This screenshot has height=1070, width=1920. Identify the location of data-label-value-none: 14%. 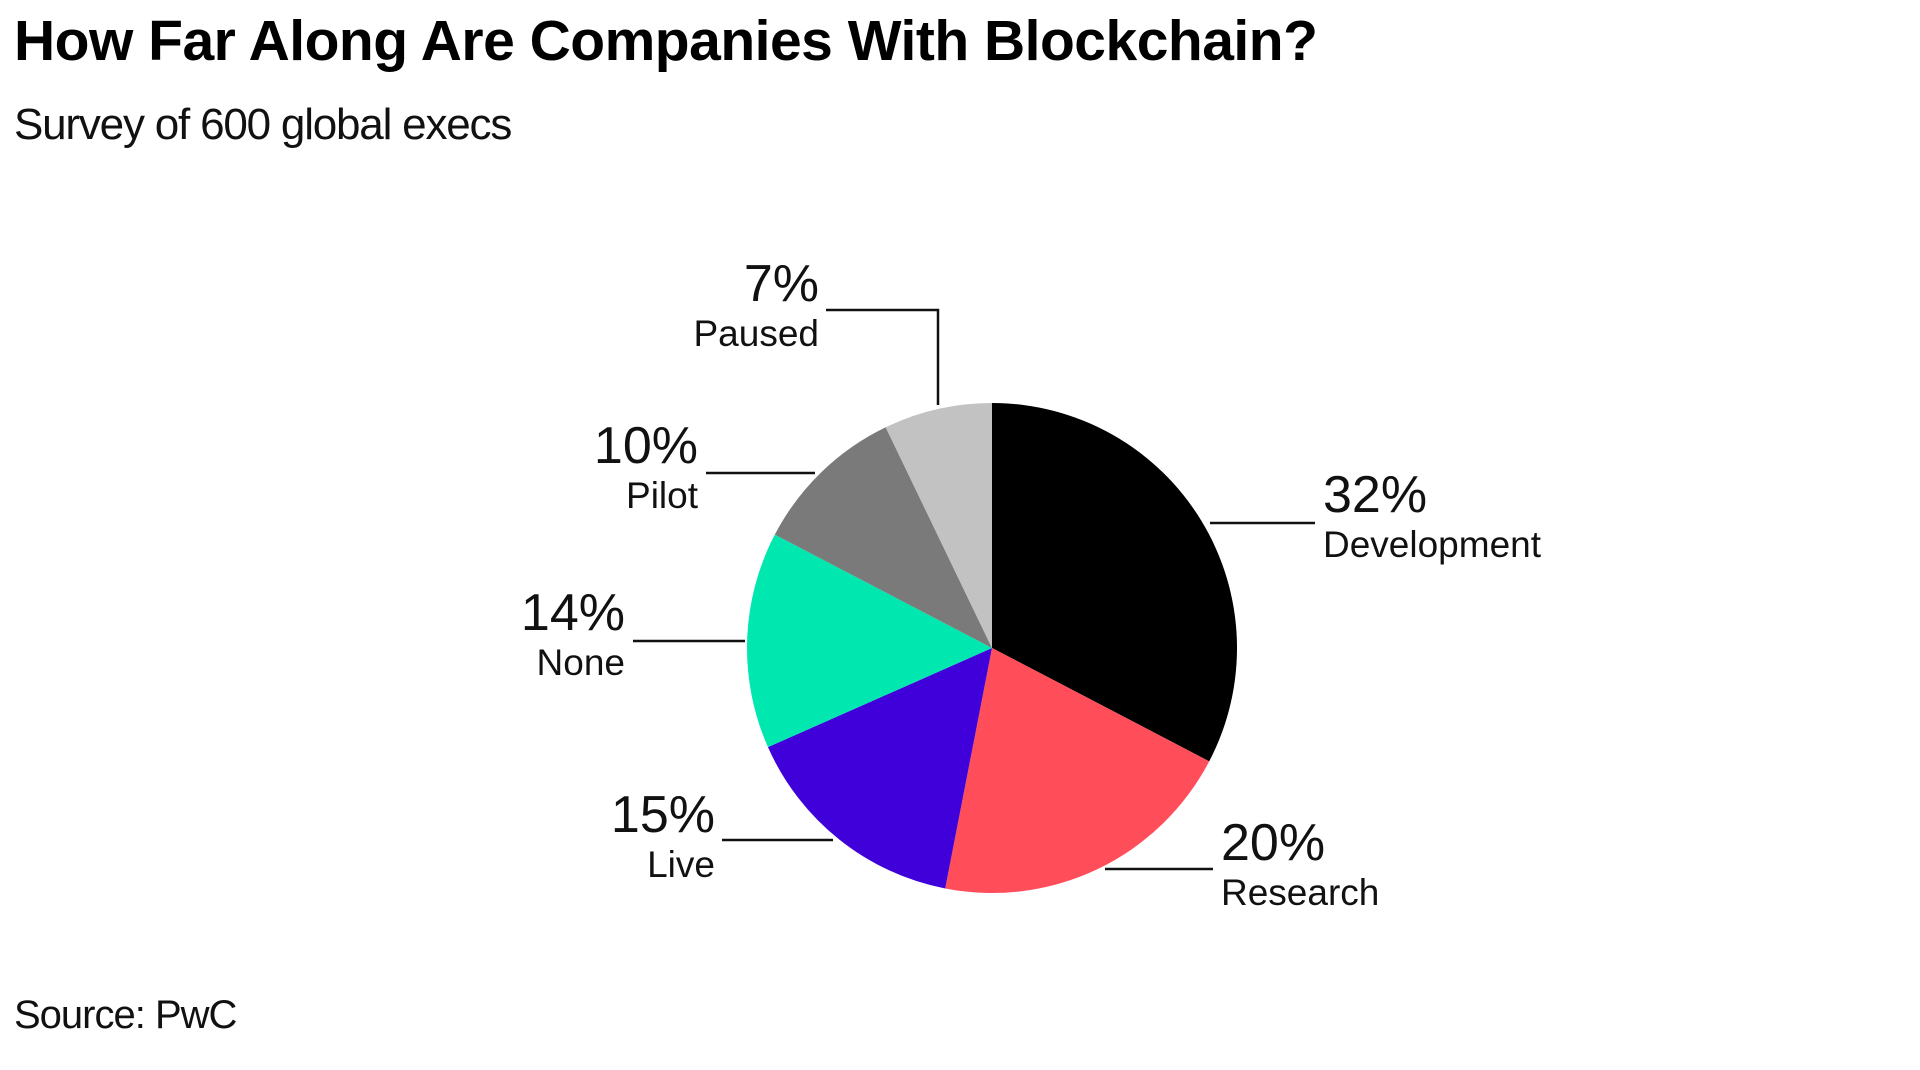
(573, 613).